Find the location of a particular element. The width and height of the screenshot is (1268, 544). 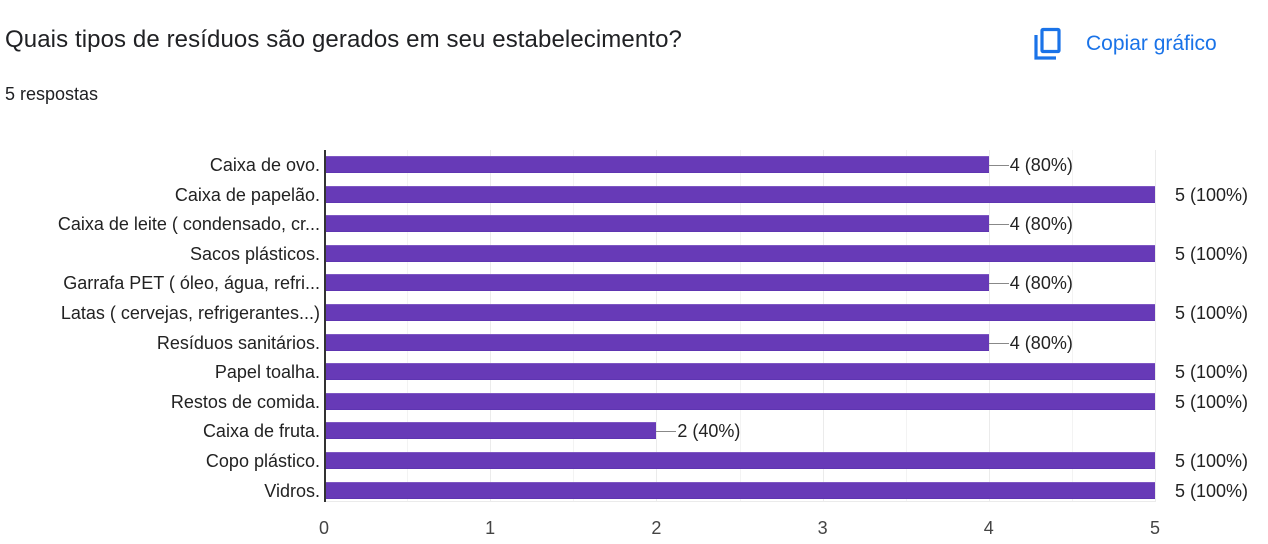

category-label: Latas ( cervejas, refrigerantes...) is located at coordinates (190, 313).